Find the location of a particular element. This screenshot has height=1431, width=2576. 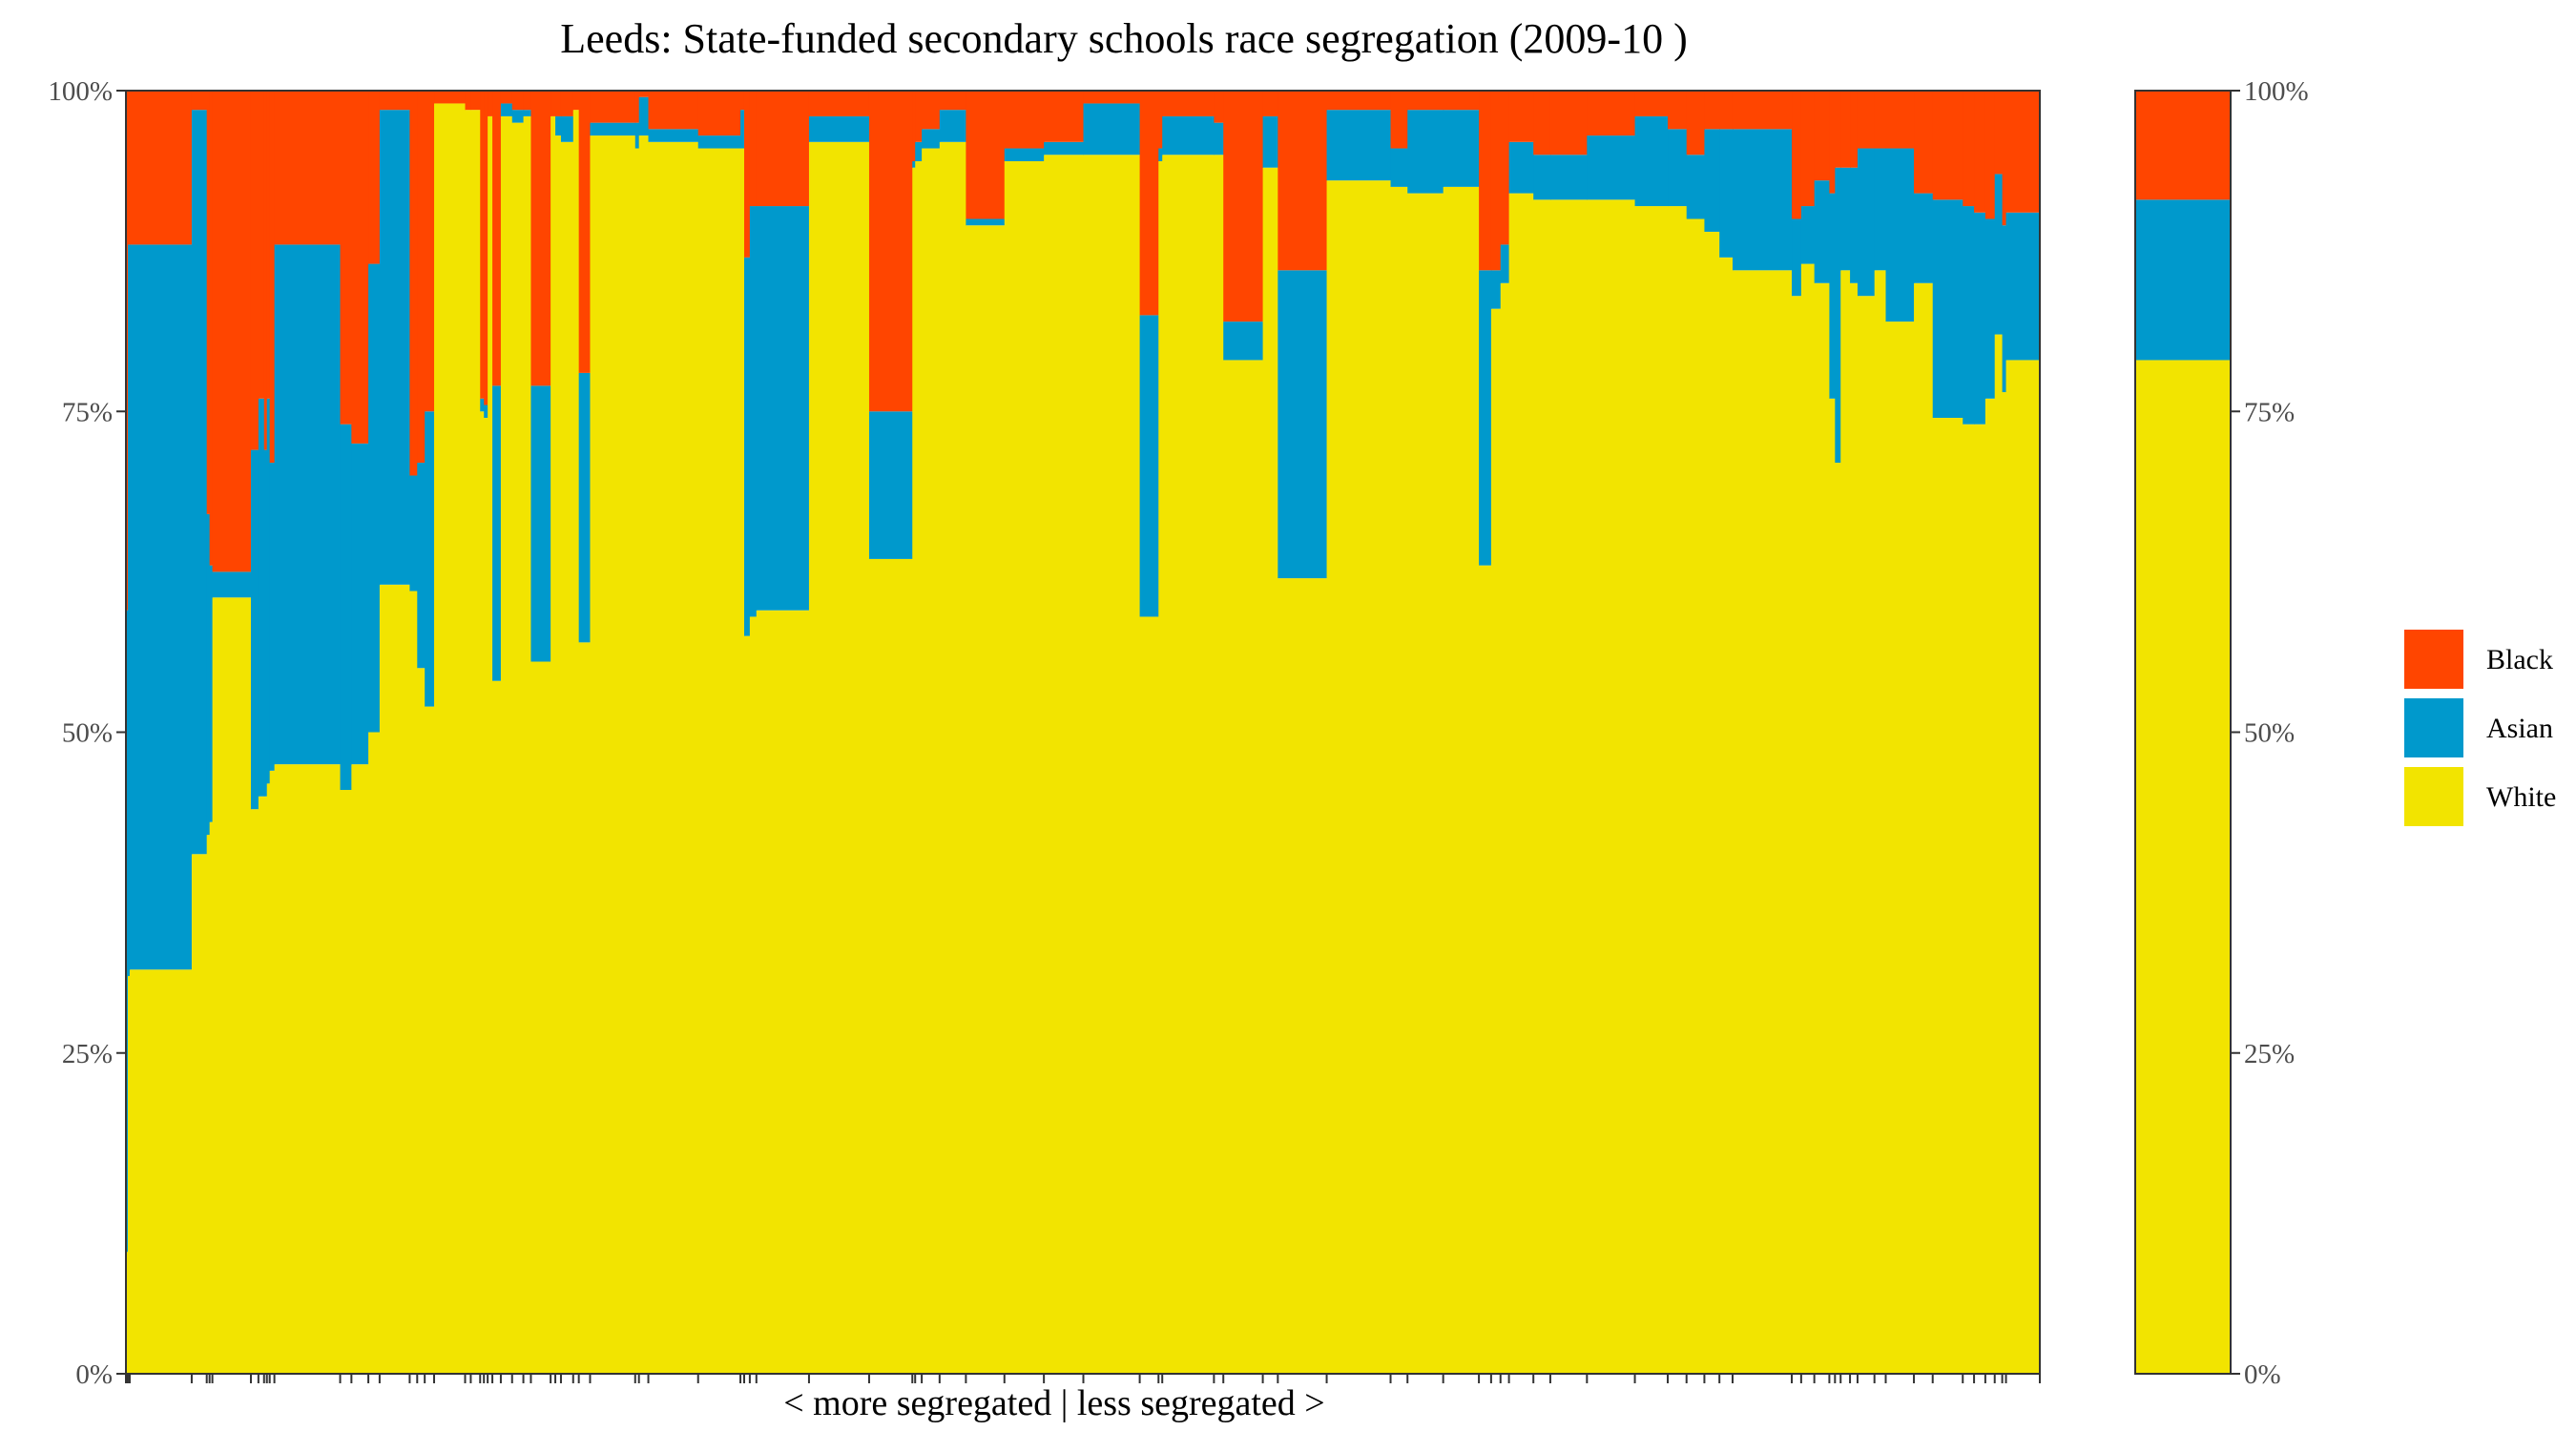

y-tick-label-left-0: 0% is located at coordinates (94, 1374).